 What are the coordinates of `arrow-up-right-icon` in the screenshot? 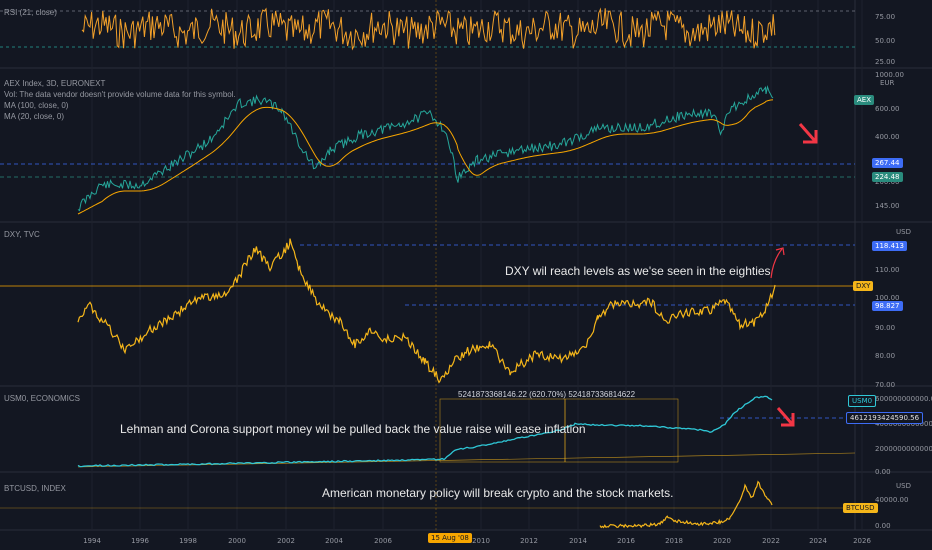 It's located at (777, 263).